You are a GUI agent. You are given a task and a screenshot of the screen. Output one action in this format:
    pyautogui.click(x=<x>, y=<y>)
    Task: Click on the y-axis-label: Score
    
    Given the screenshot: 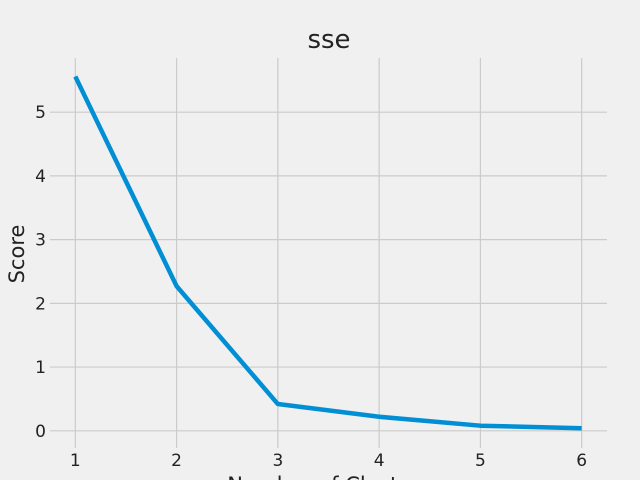 What is the action you would take?
    pyautogui.click(x=17, y=254)
    